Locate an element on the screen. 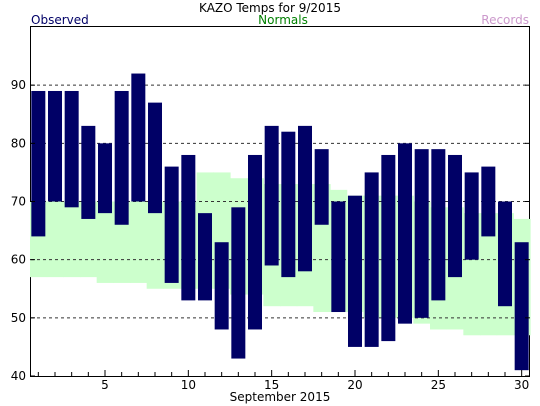 The height and width of the screenshot is (406, 540). x-tick-label-5: 5 is located at coordinates (105, 385).